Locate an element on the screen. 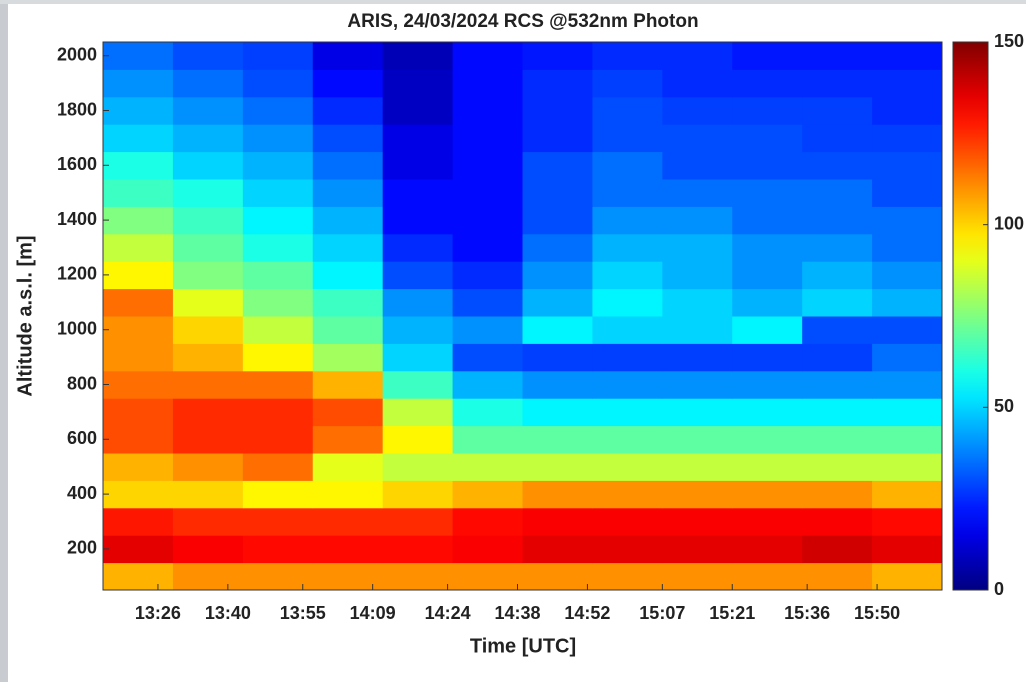 The image size is (1026, 687). y-tick-label: 1000 is located at coordinates (77, 328).